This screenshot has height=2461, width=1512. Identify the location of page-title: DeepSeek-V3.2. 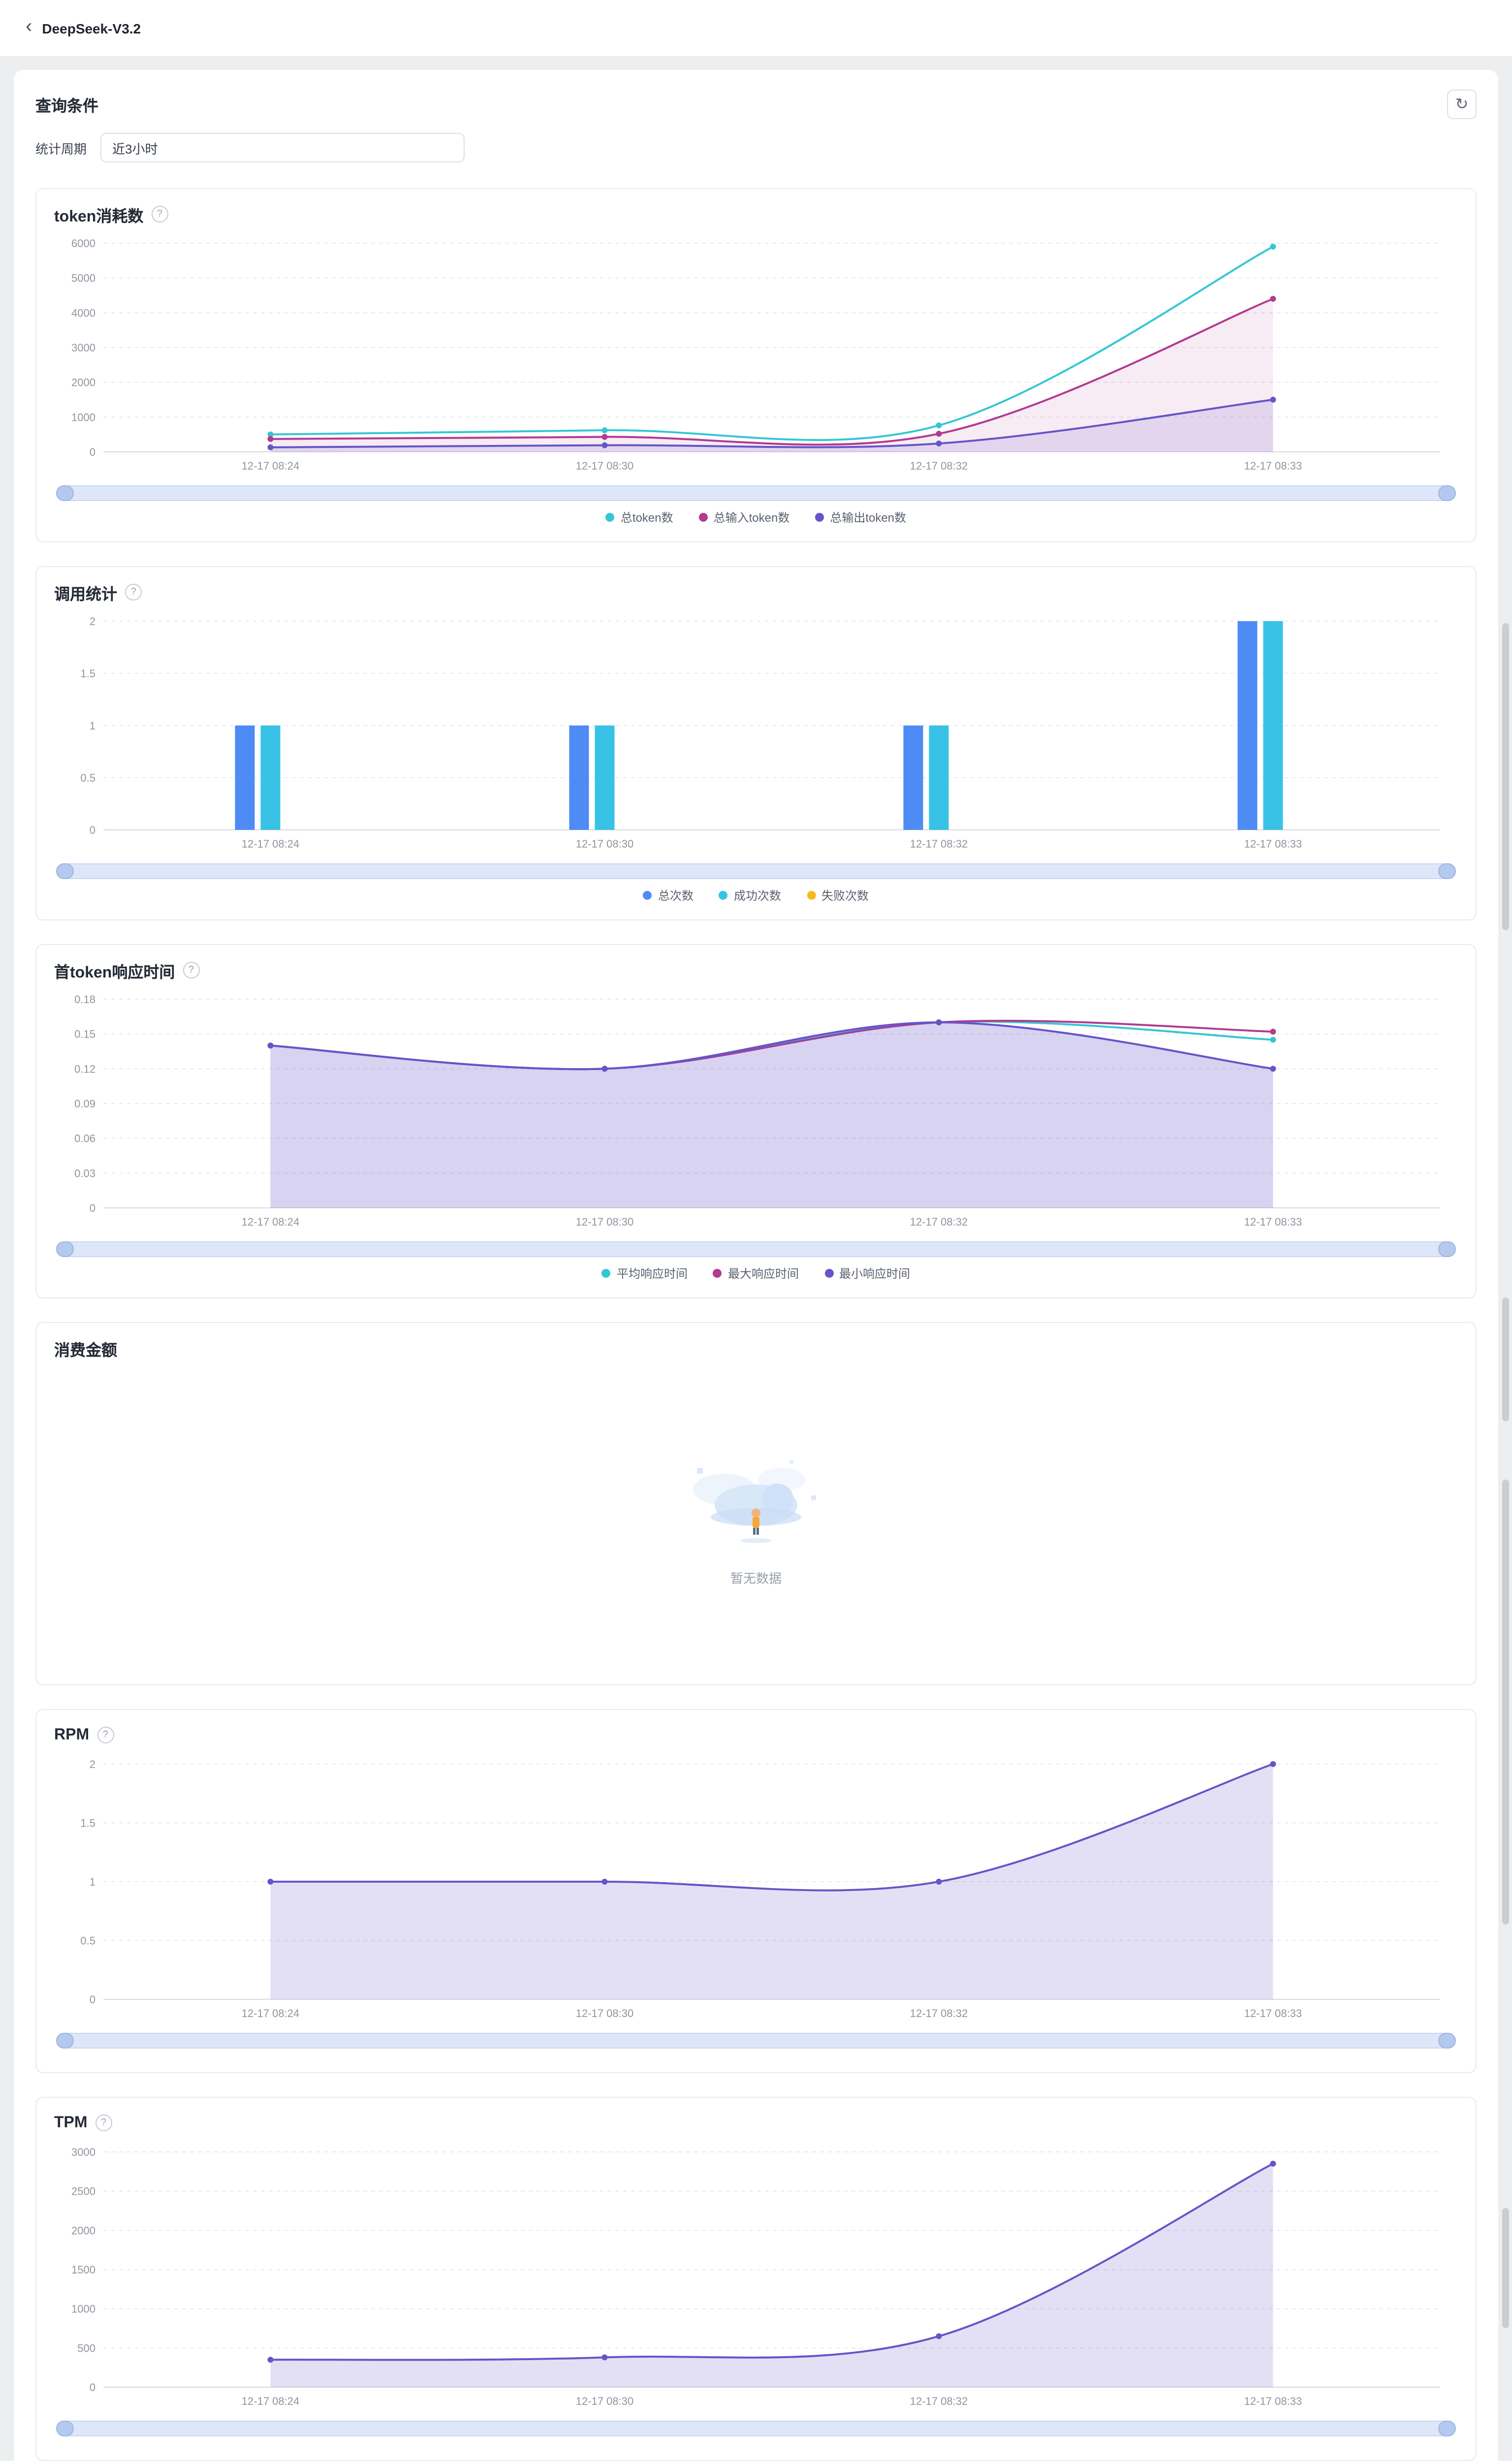
(91, 28).